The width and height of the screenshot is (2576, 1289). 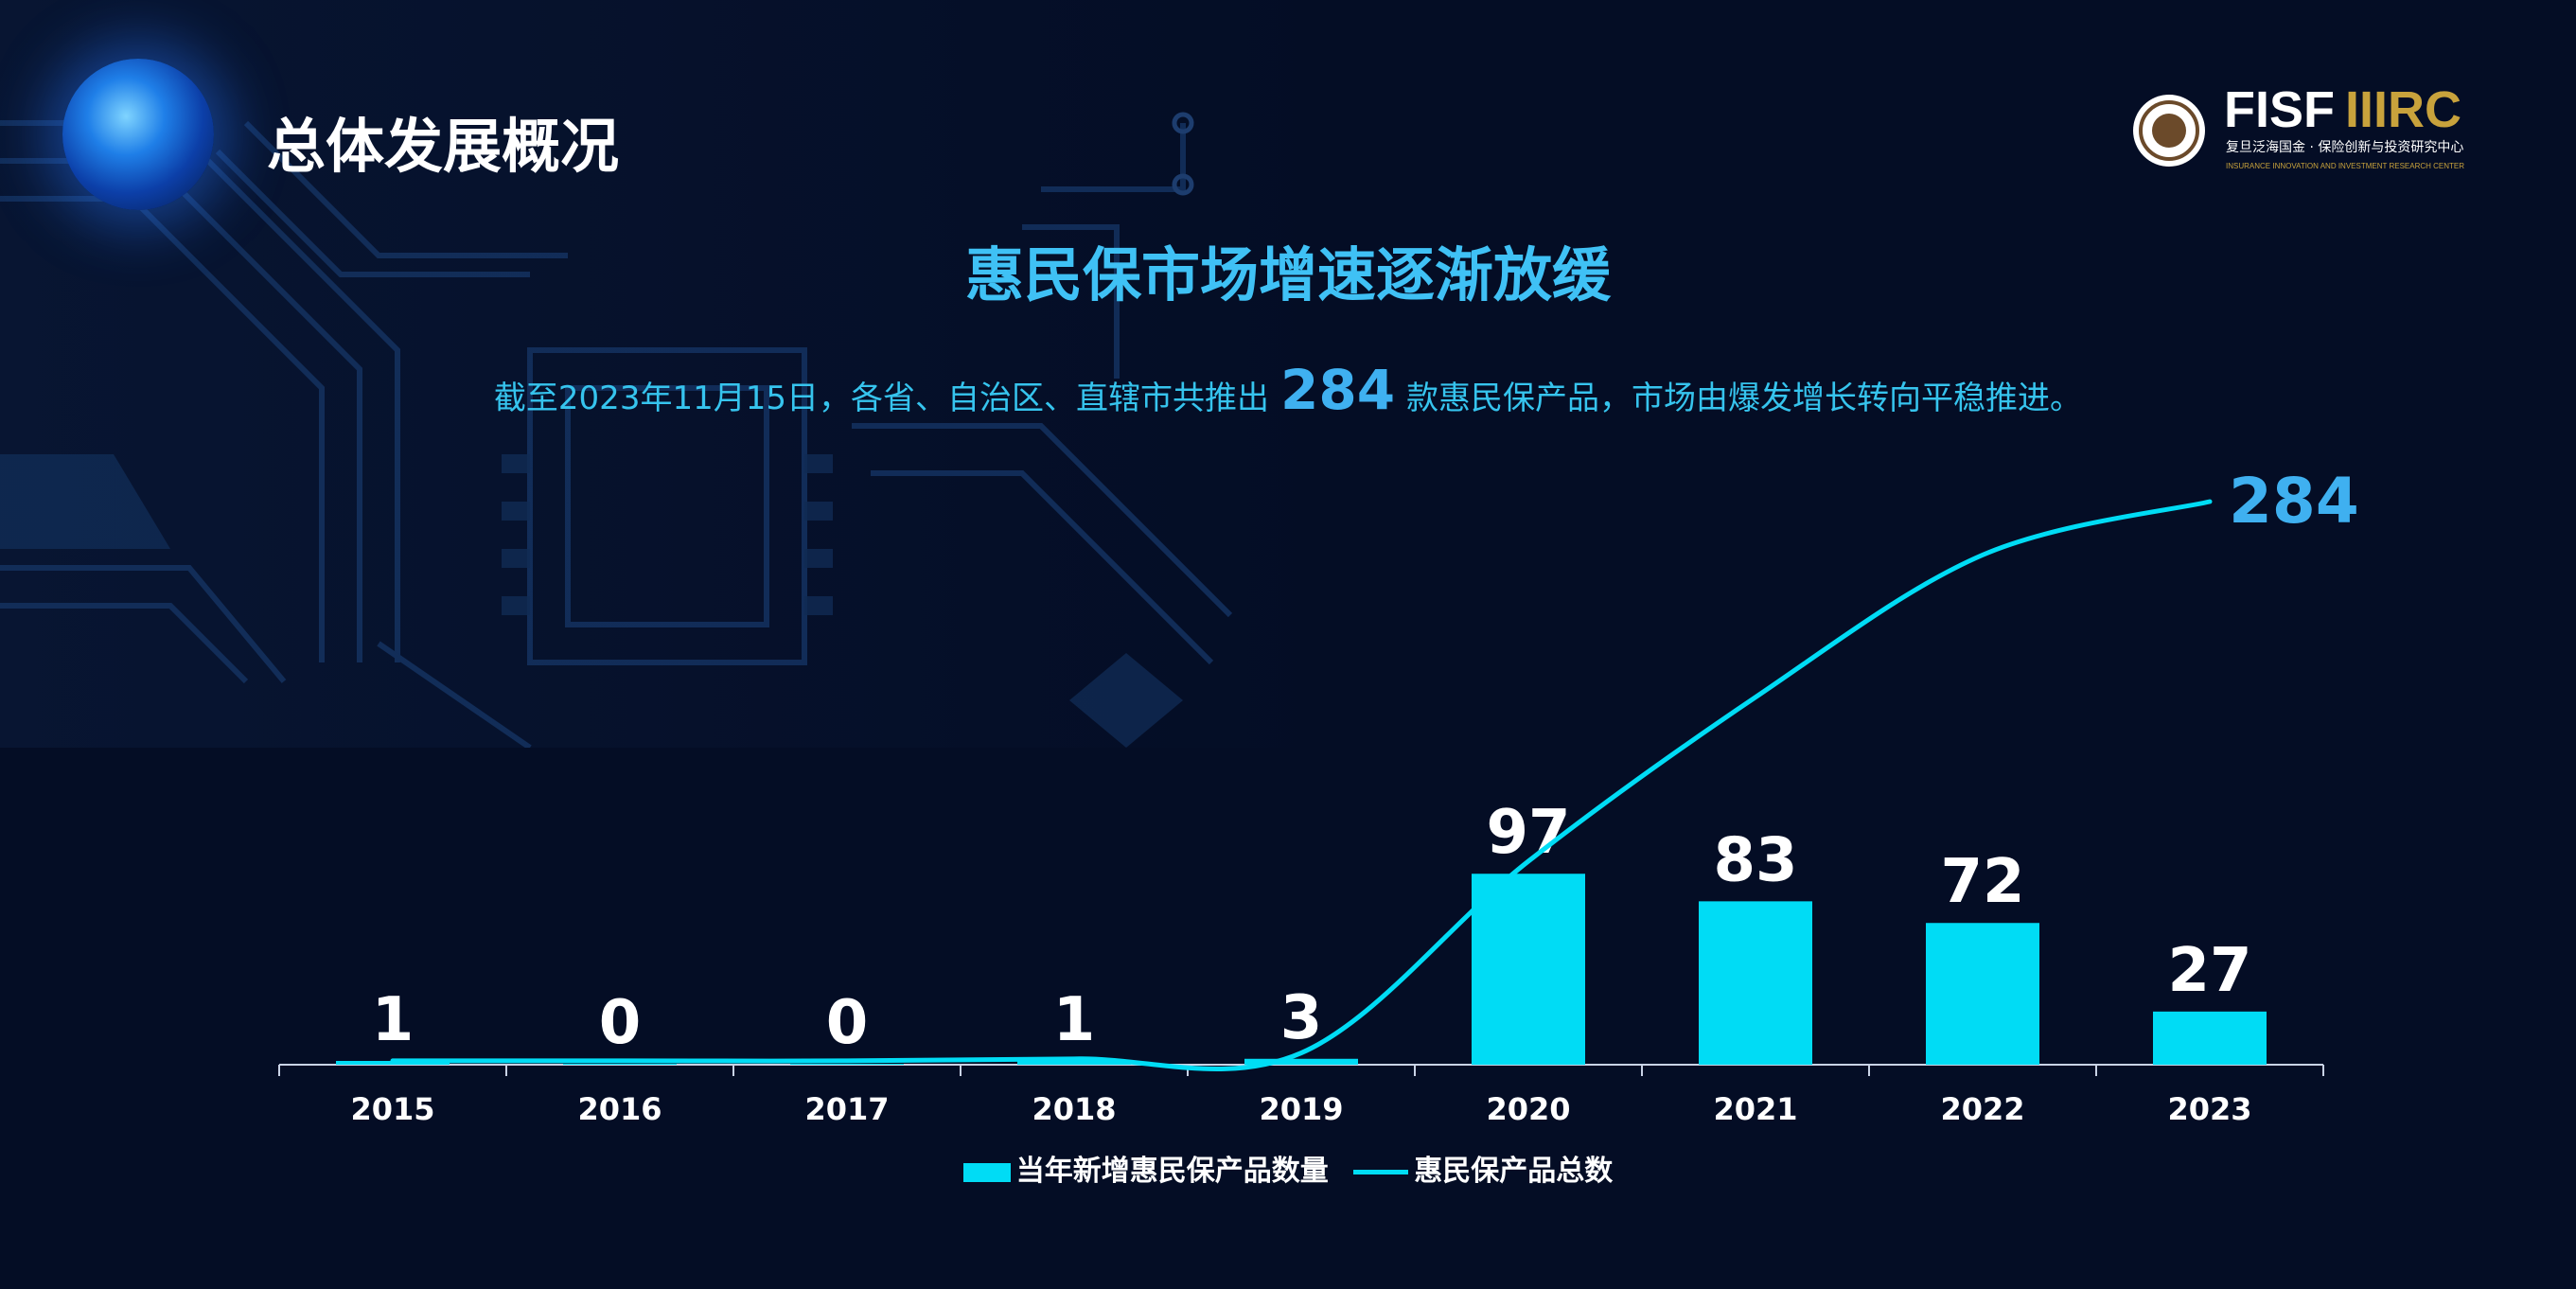 What do you see at coordinates (392, 1109) in the screenshot?
I see `x-tick-label-2015: 2015` at bounding box center [392, 1109].